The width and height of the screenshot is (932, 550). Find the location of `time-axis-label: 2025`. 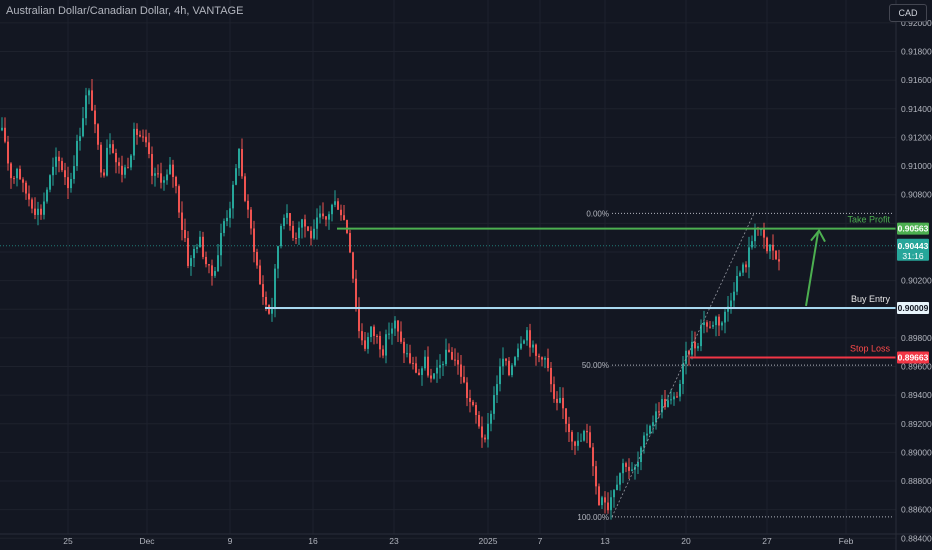

time-axis-label: 2025 is located at coordinates (488, 541).